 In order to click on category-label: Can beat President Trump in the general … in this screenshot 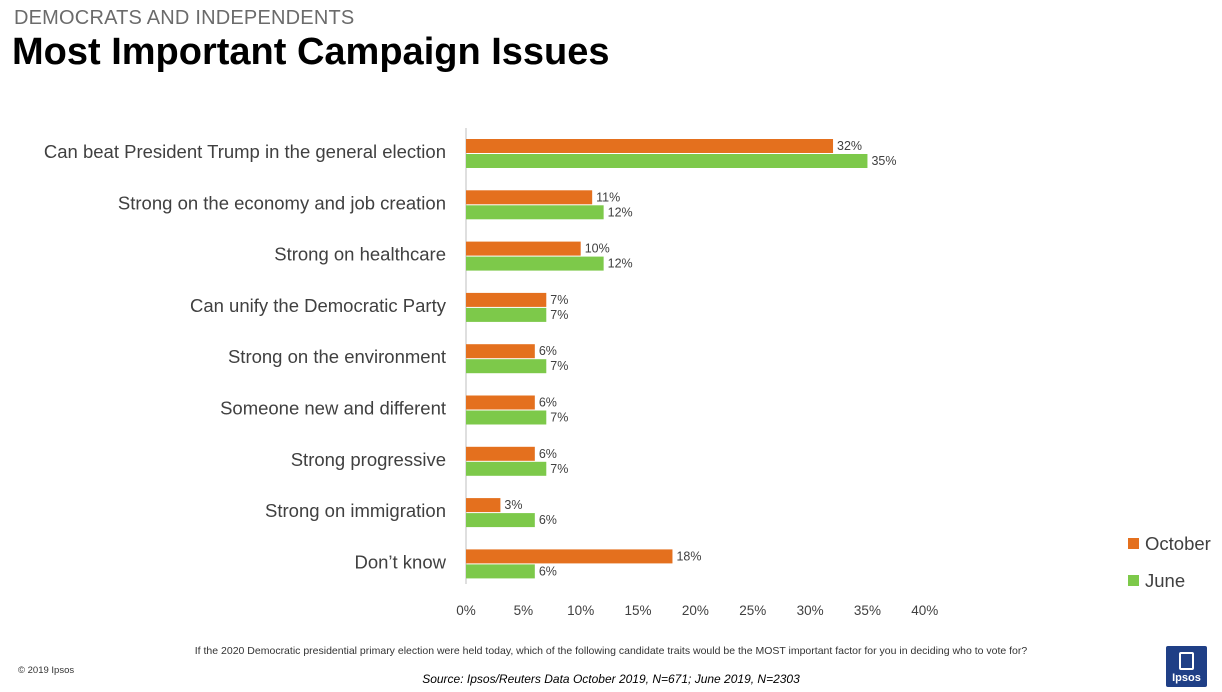, I will do `click(245, 151)`.